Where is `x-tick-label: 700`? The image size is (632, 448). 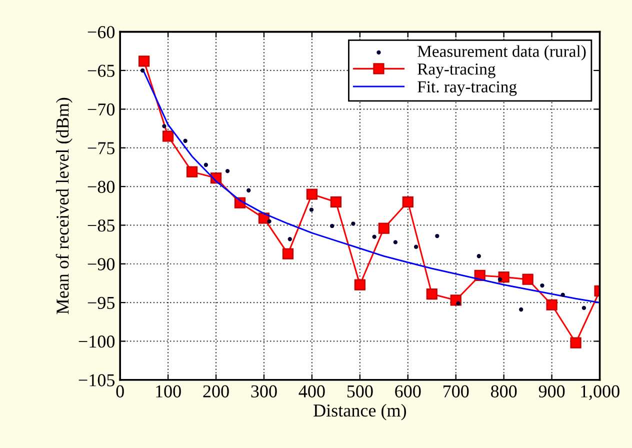 x-tick-label: 700 is located at coordinates (456, 391).